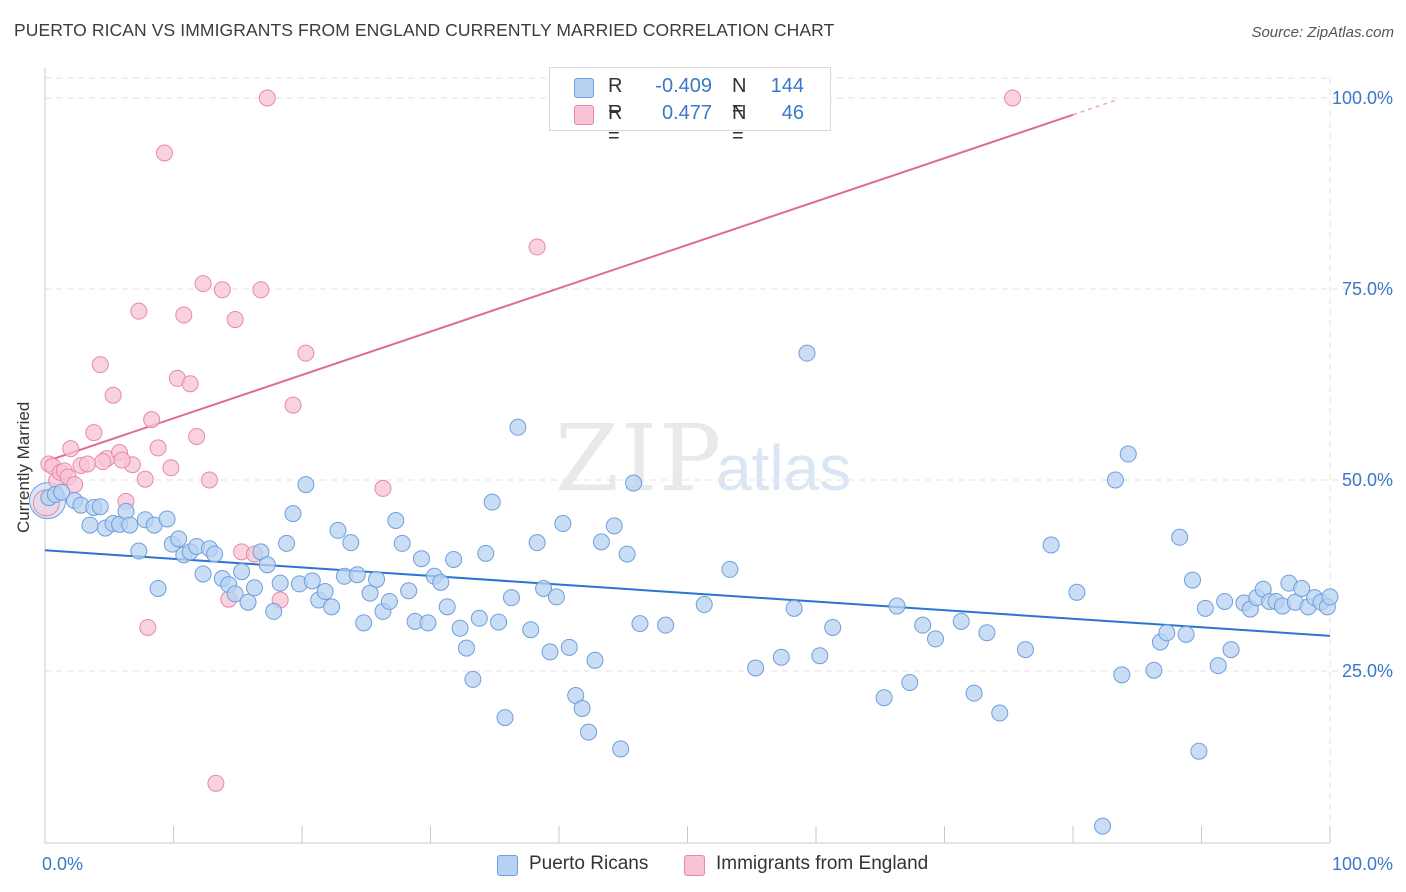 This screenshot has height=892, width=1406. What do you see at coordinates (62, 864) in the screenshot?
I see `x-tick-label: 0.0%` at bounding box center [62, 864].